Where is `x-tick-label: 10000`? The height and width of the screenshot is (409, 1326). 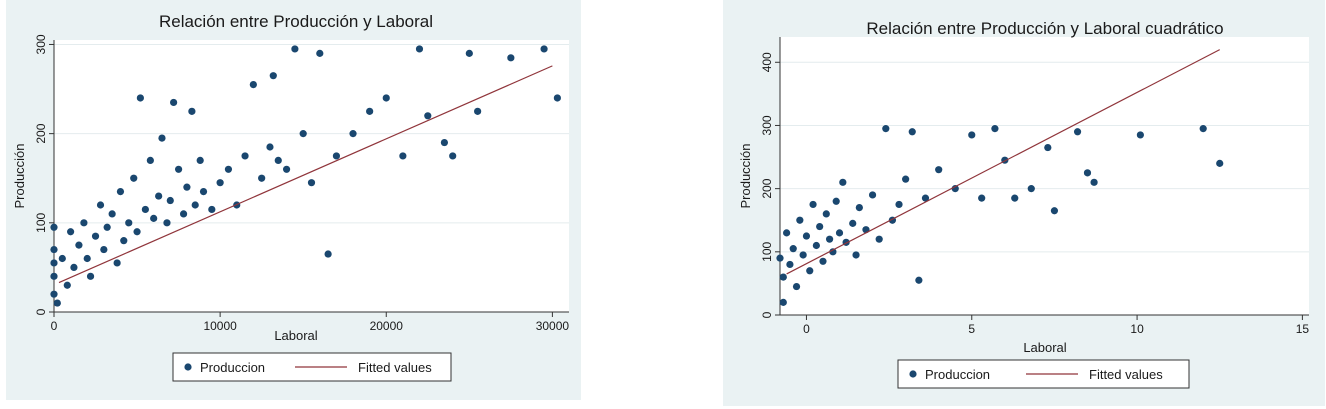
x-tick-label: 10000 is located at coordinates (220, 326).